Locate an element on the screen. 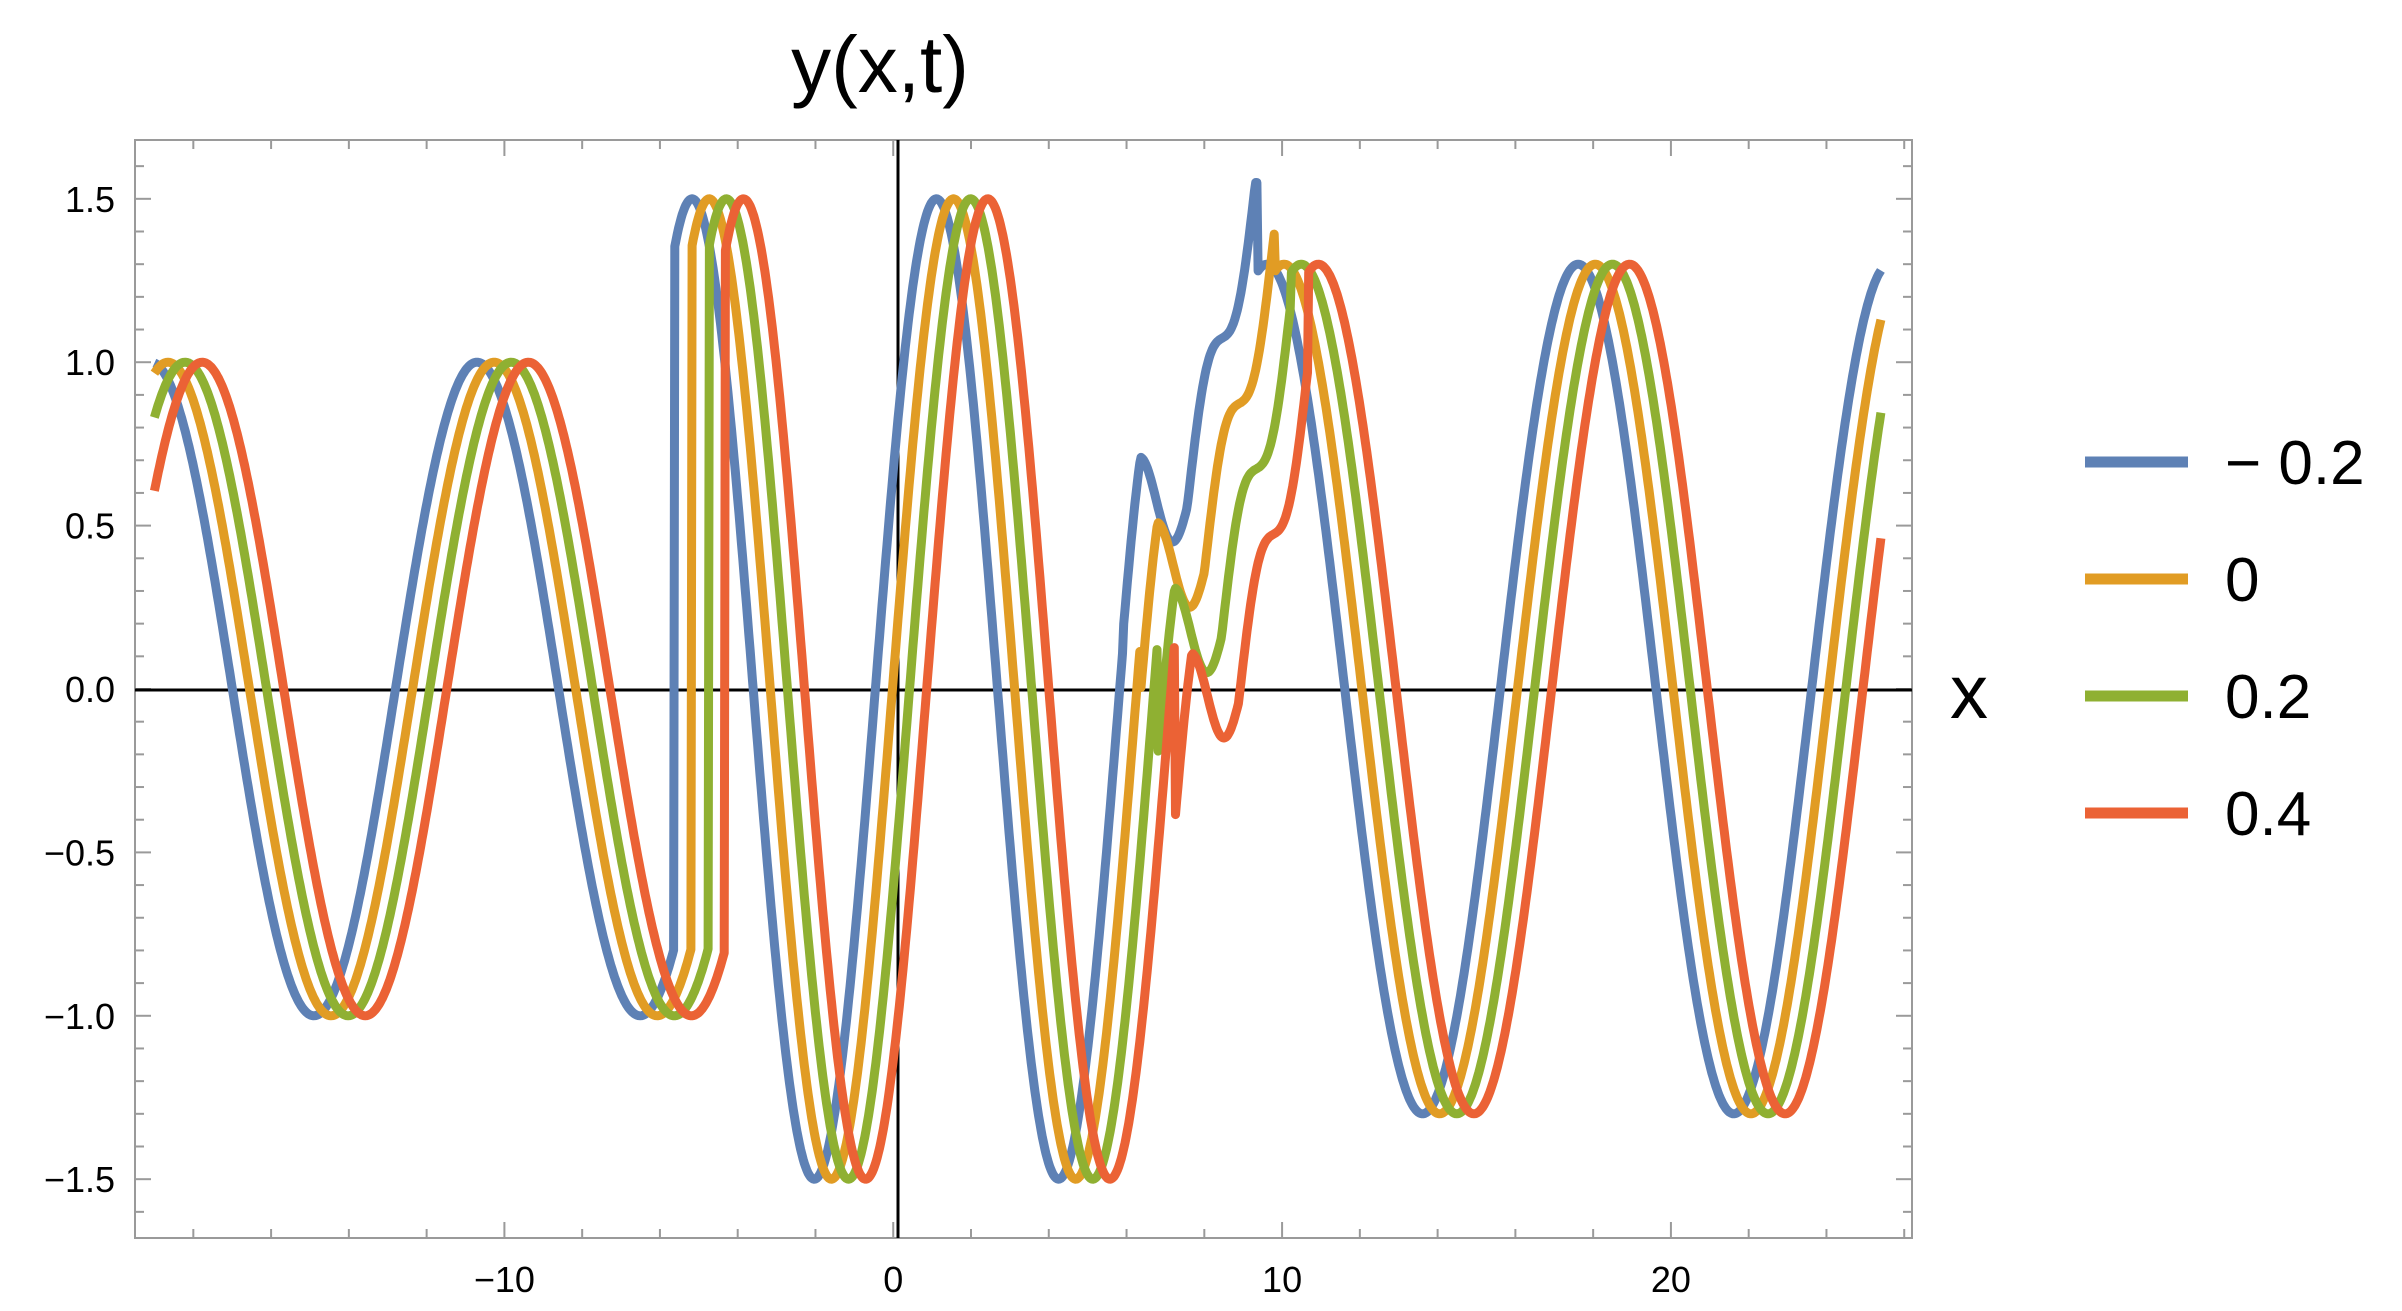  y-tick-label: −1.0 is located at coordinates (79, 1016).